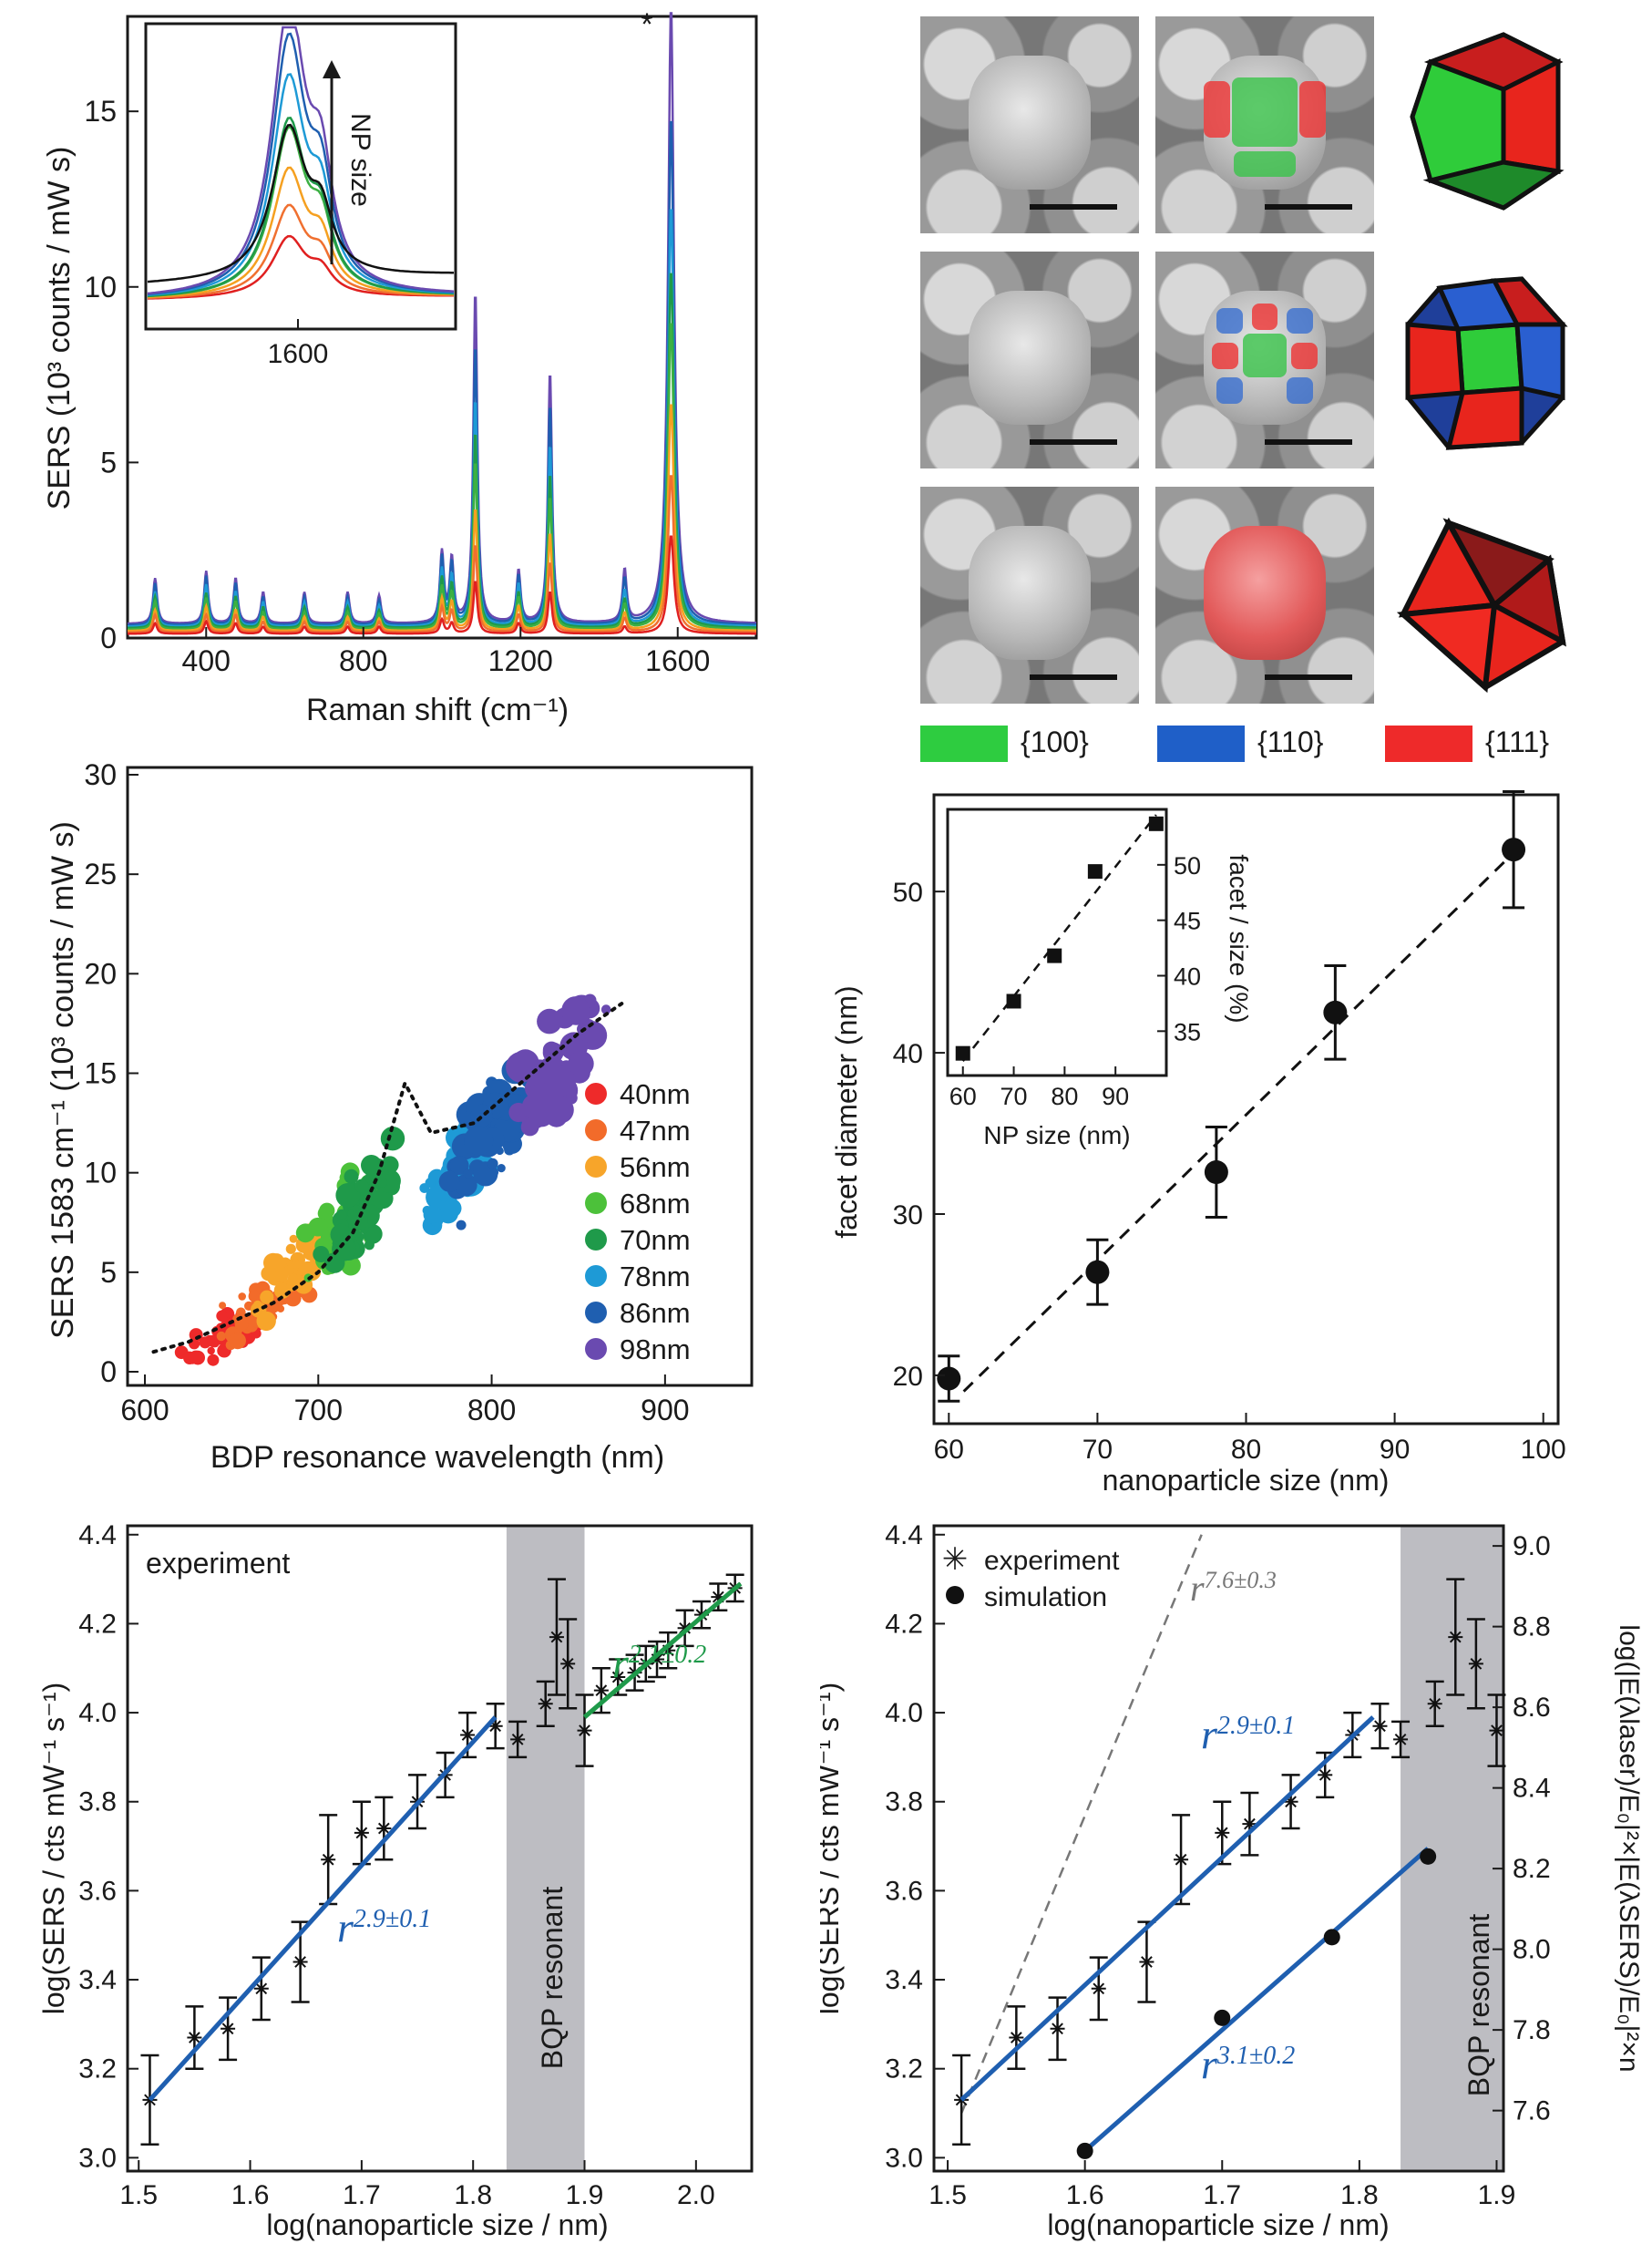  What do you see at coordinates (1187, 977) in the screenshot?
I see `inset-y-tick-label: 40` at bounding box center [1187, 977].